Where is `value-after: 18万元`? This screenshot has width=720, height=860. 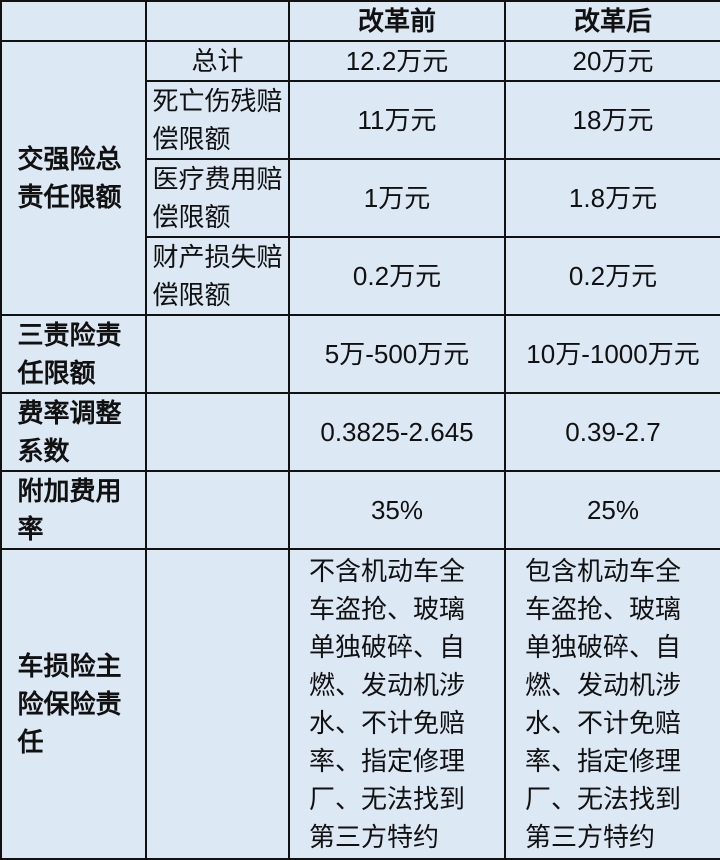 value-after: 18万元 is located at coordinates (612, 120).